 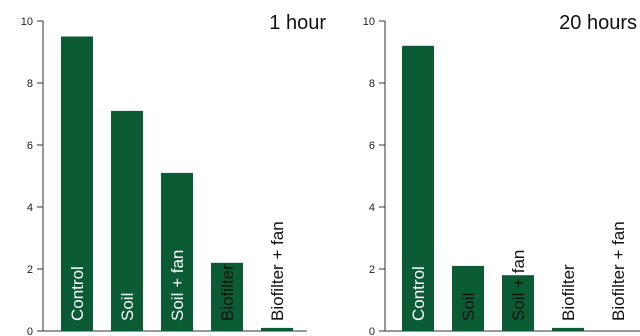 I want to click on chart-title: 20 hours, so click(x=598, y=23).